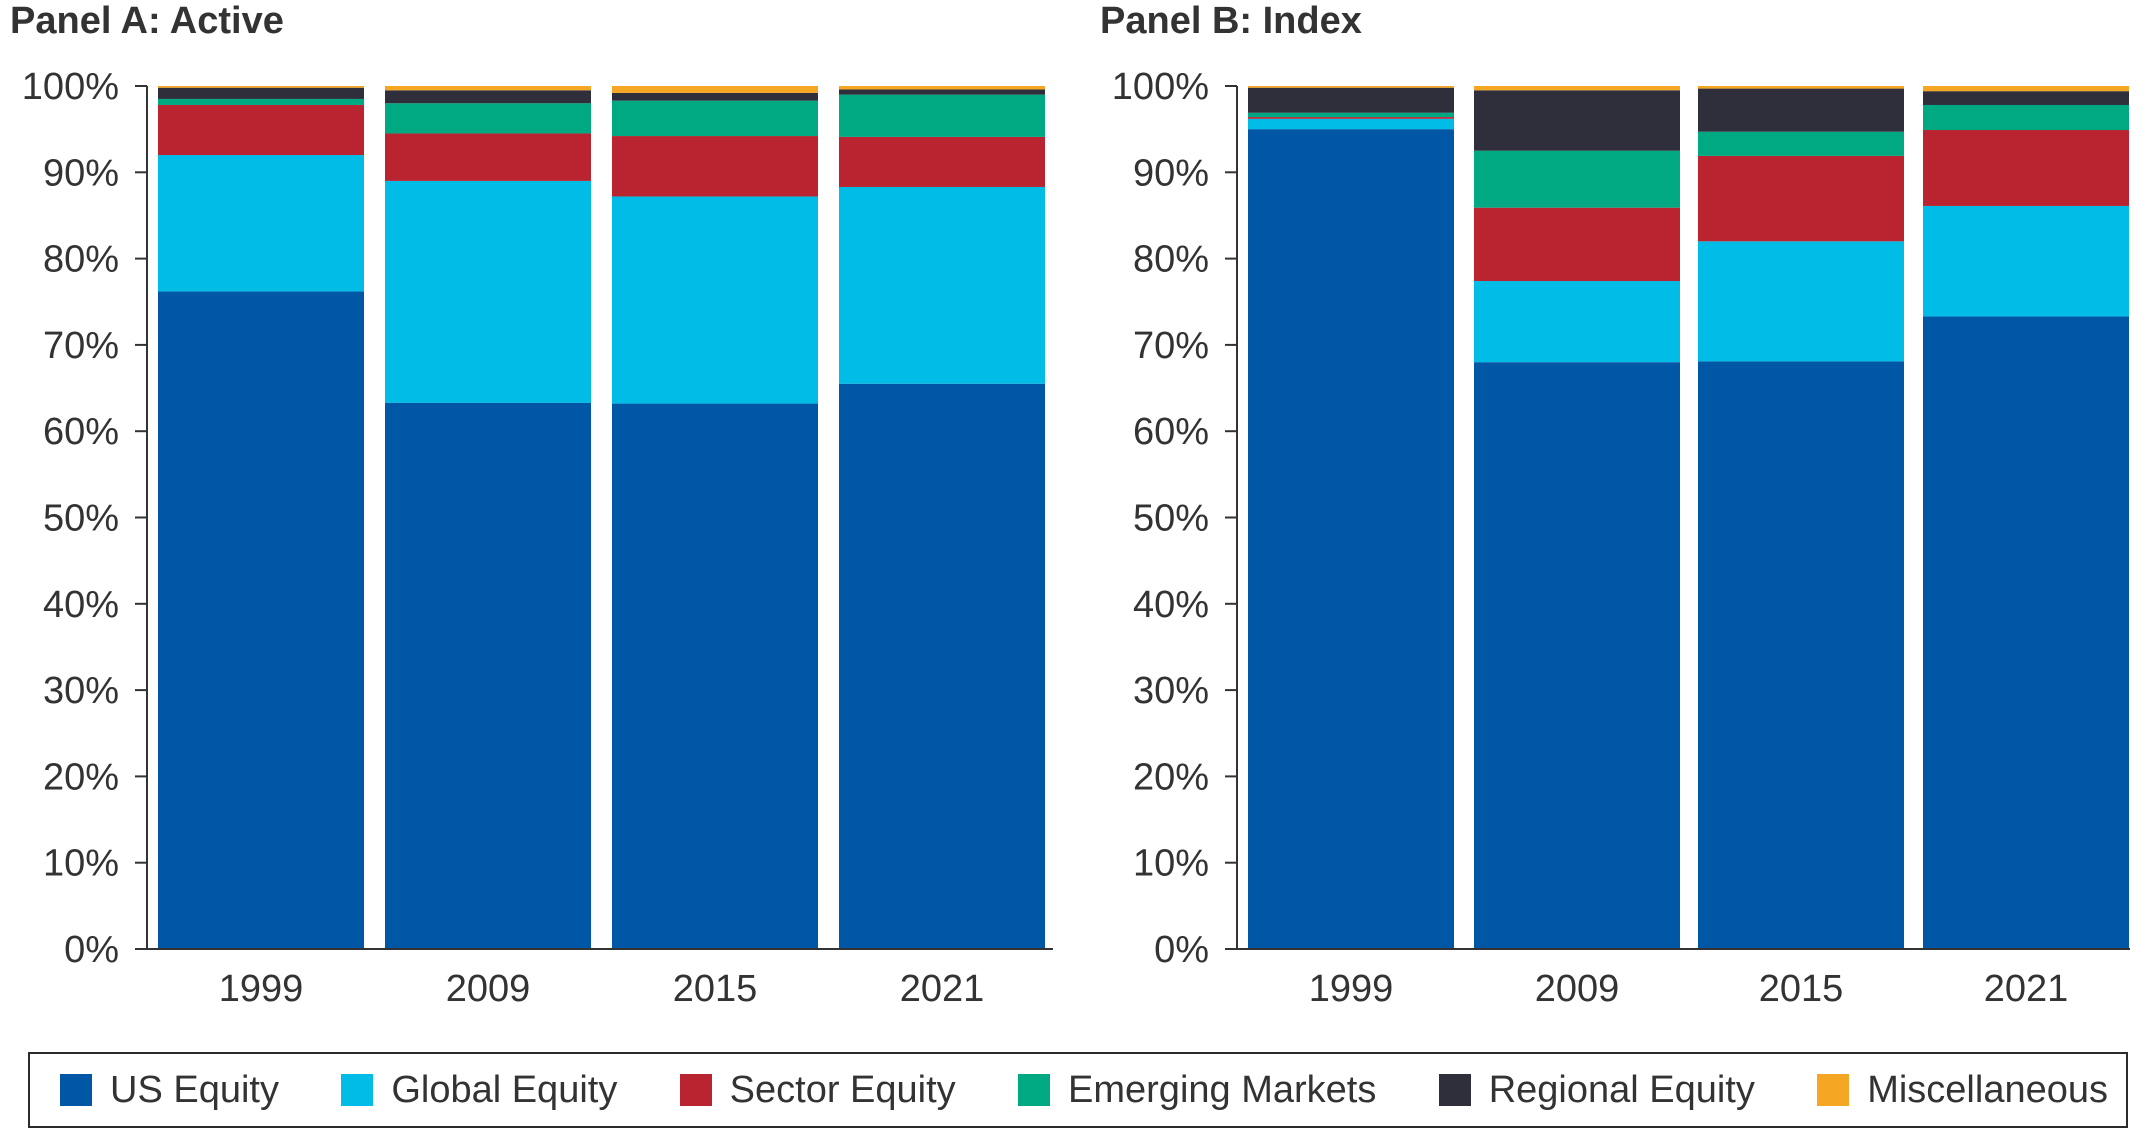 This screenshot has height=1129, width=2148. I want to click on panel-b-bar-1999-global-equity, so click(1351, 124).